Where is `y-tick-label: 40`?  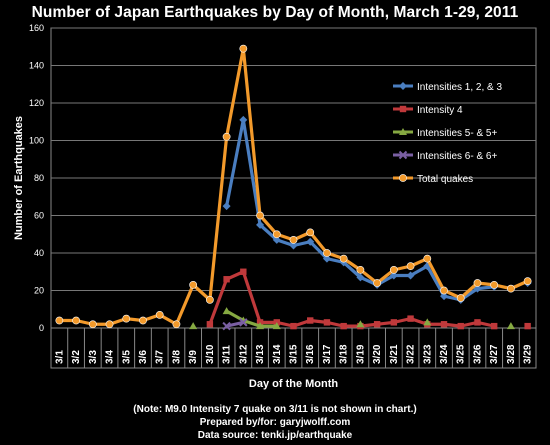 y-tick-label: 40 is located at coordinates (39, 253).